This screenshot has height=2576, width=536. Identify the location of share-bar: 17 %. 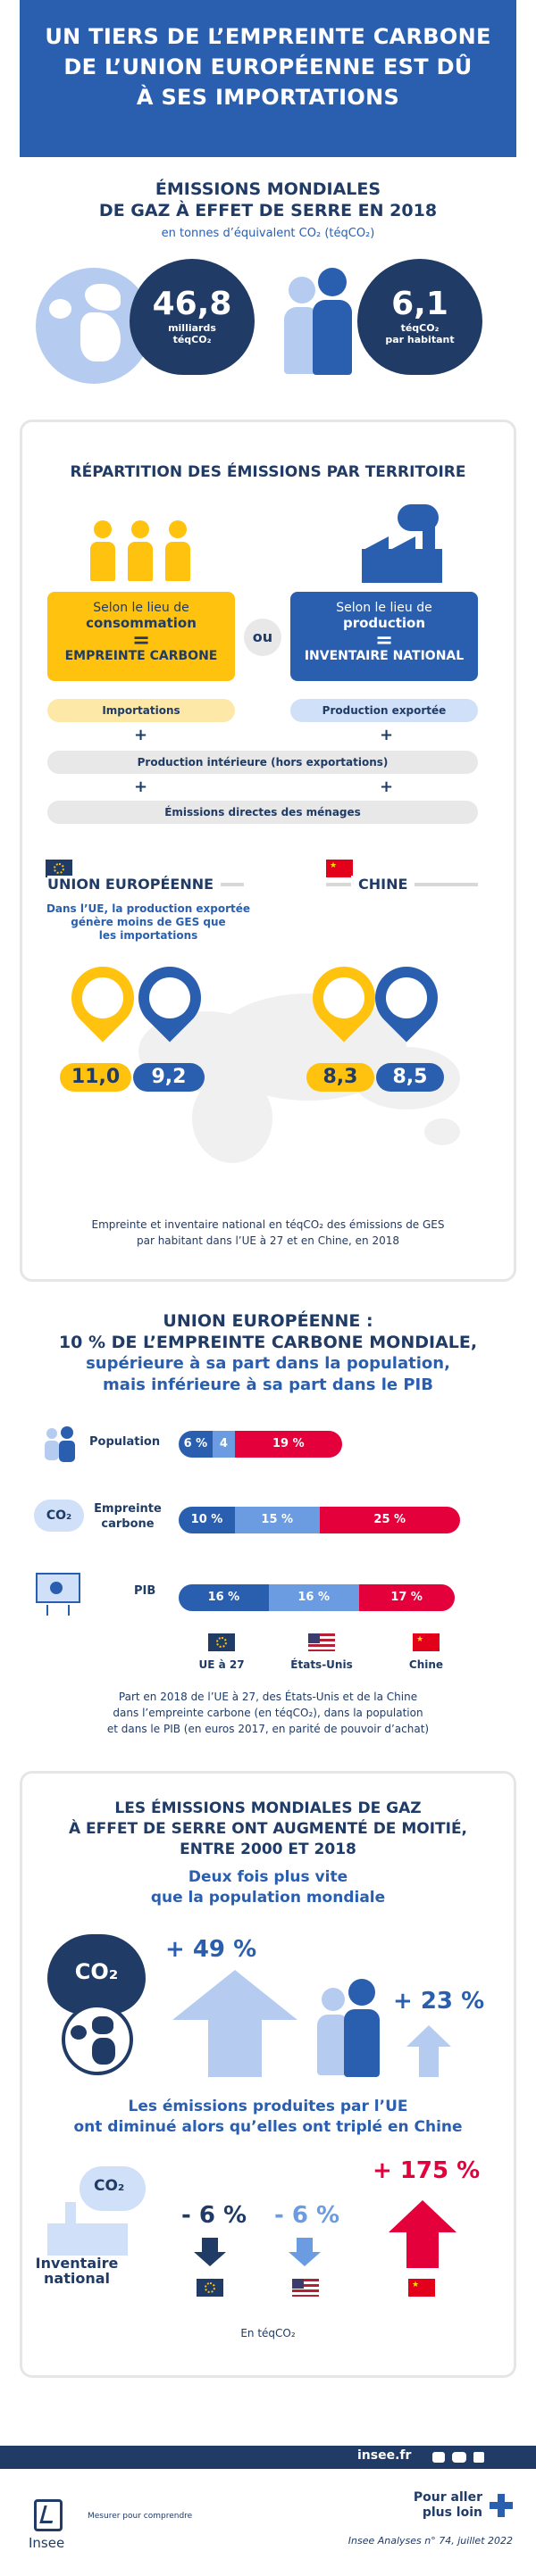
(406, 1597).